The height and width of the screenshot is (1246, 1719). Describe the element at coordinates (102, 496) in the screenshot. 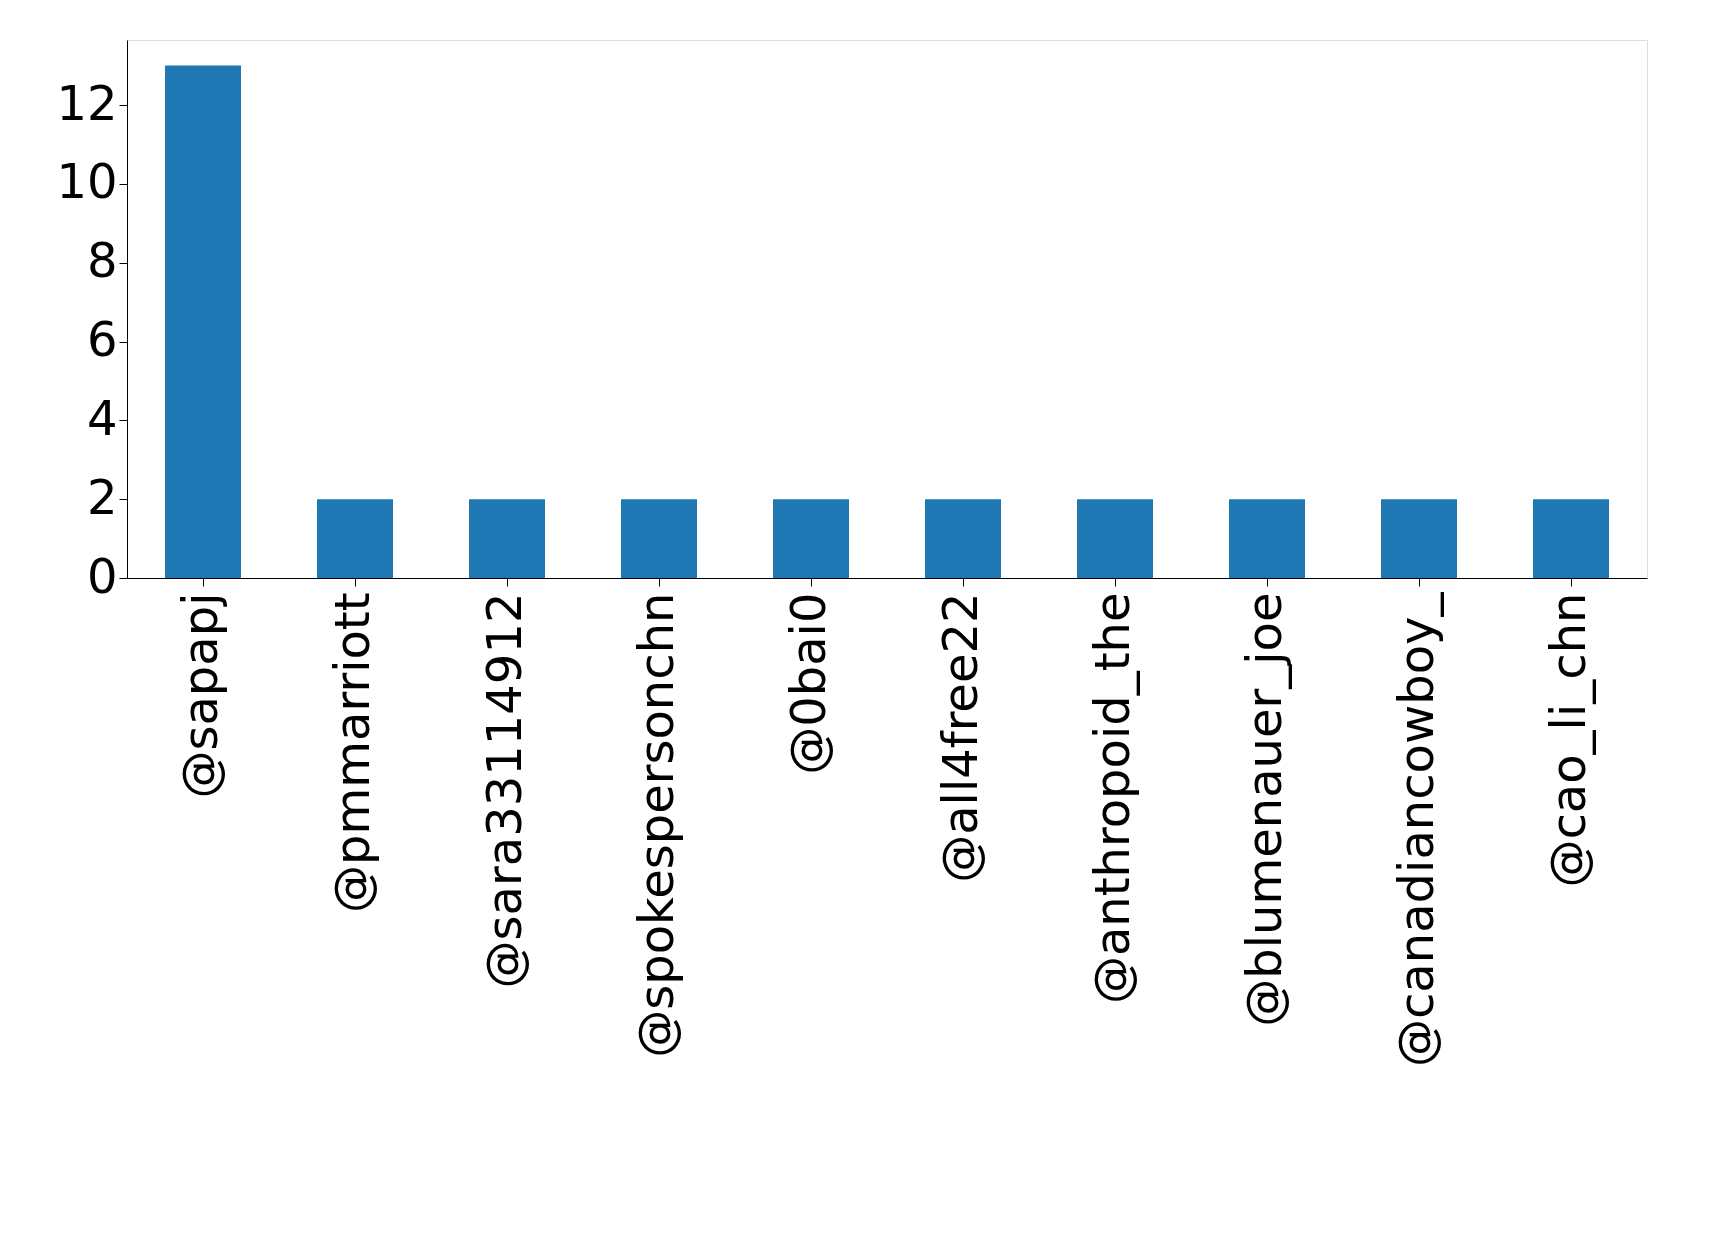

I see `y-tick-label: 2` at that location.